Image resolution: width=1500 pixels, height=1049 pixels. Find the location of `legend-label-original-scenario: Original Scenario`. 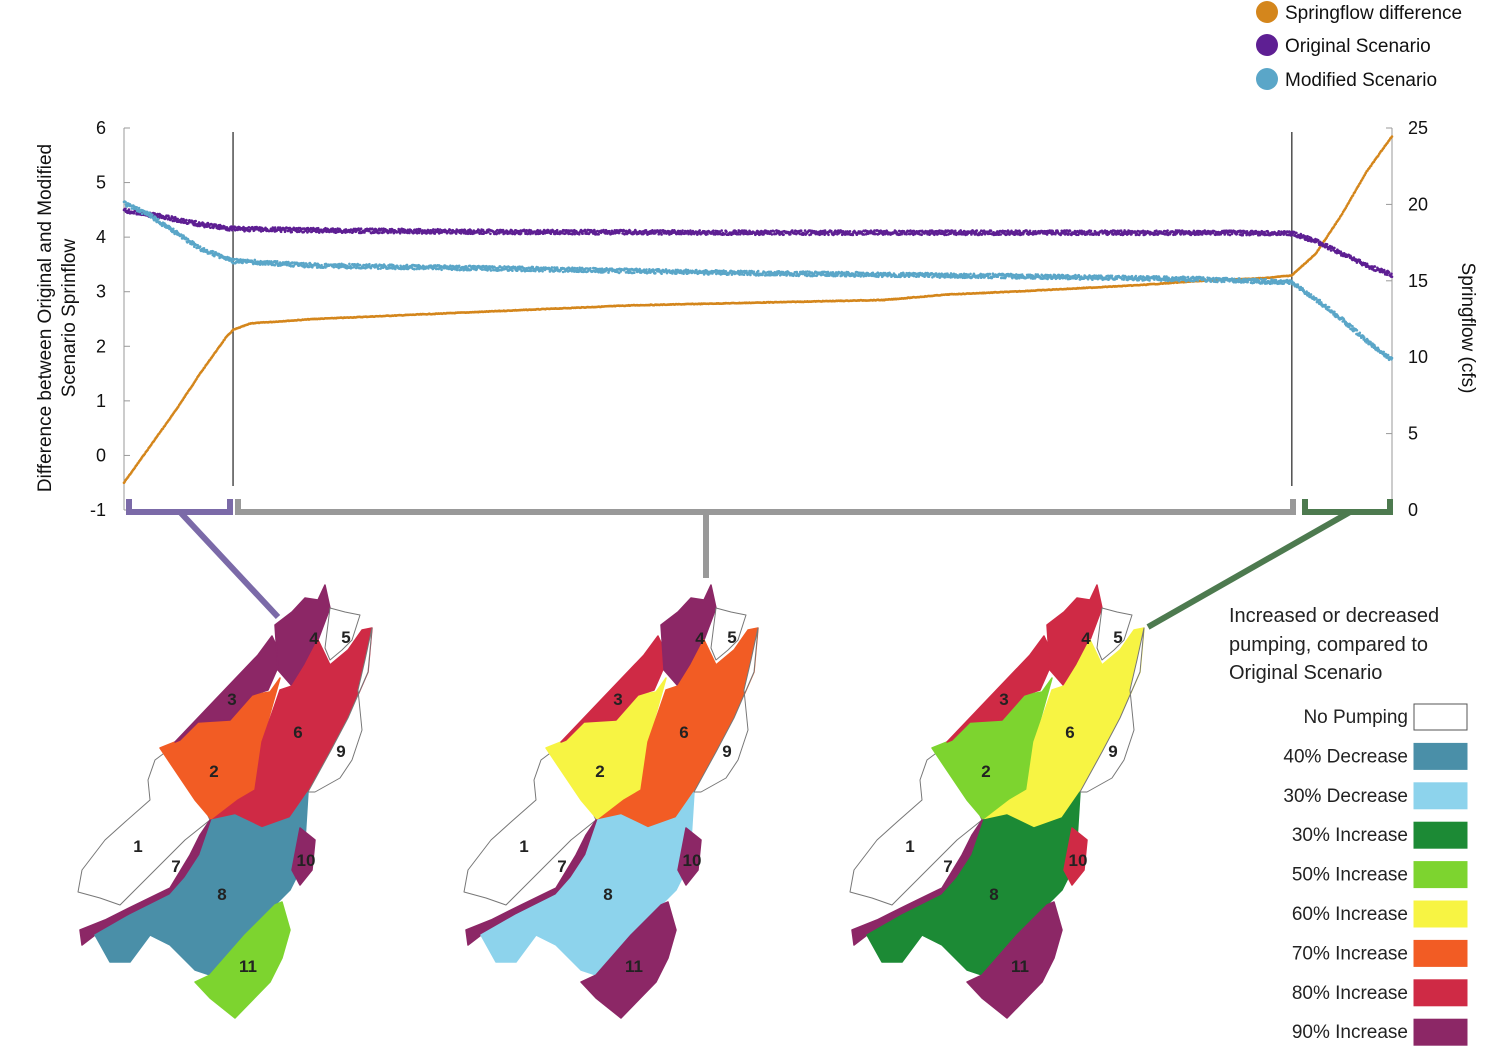

legend-label-original-scenario: Original Scenario is located at coordinates (1358, 46).